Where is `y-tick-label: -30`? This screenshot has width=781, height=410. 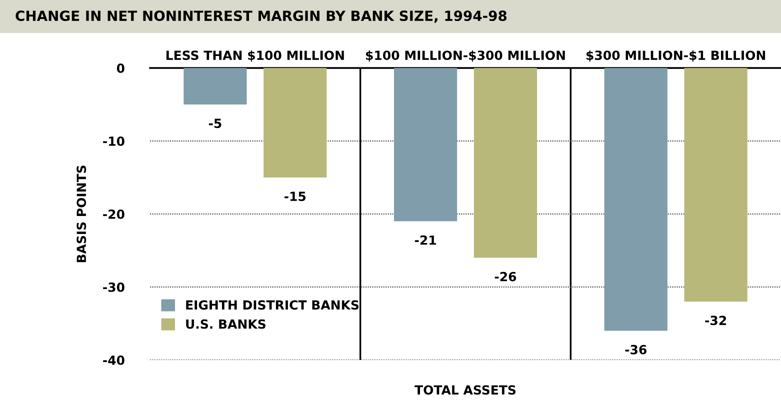 y-tick-label: -30 is located at coordinates (113, 287).